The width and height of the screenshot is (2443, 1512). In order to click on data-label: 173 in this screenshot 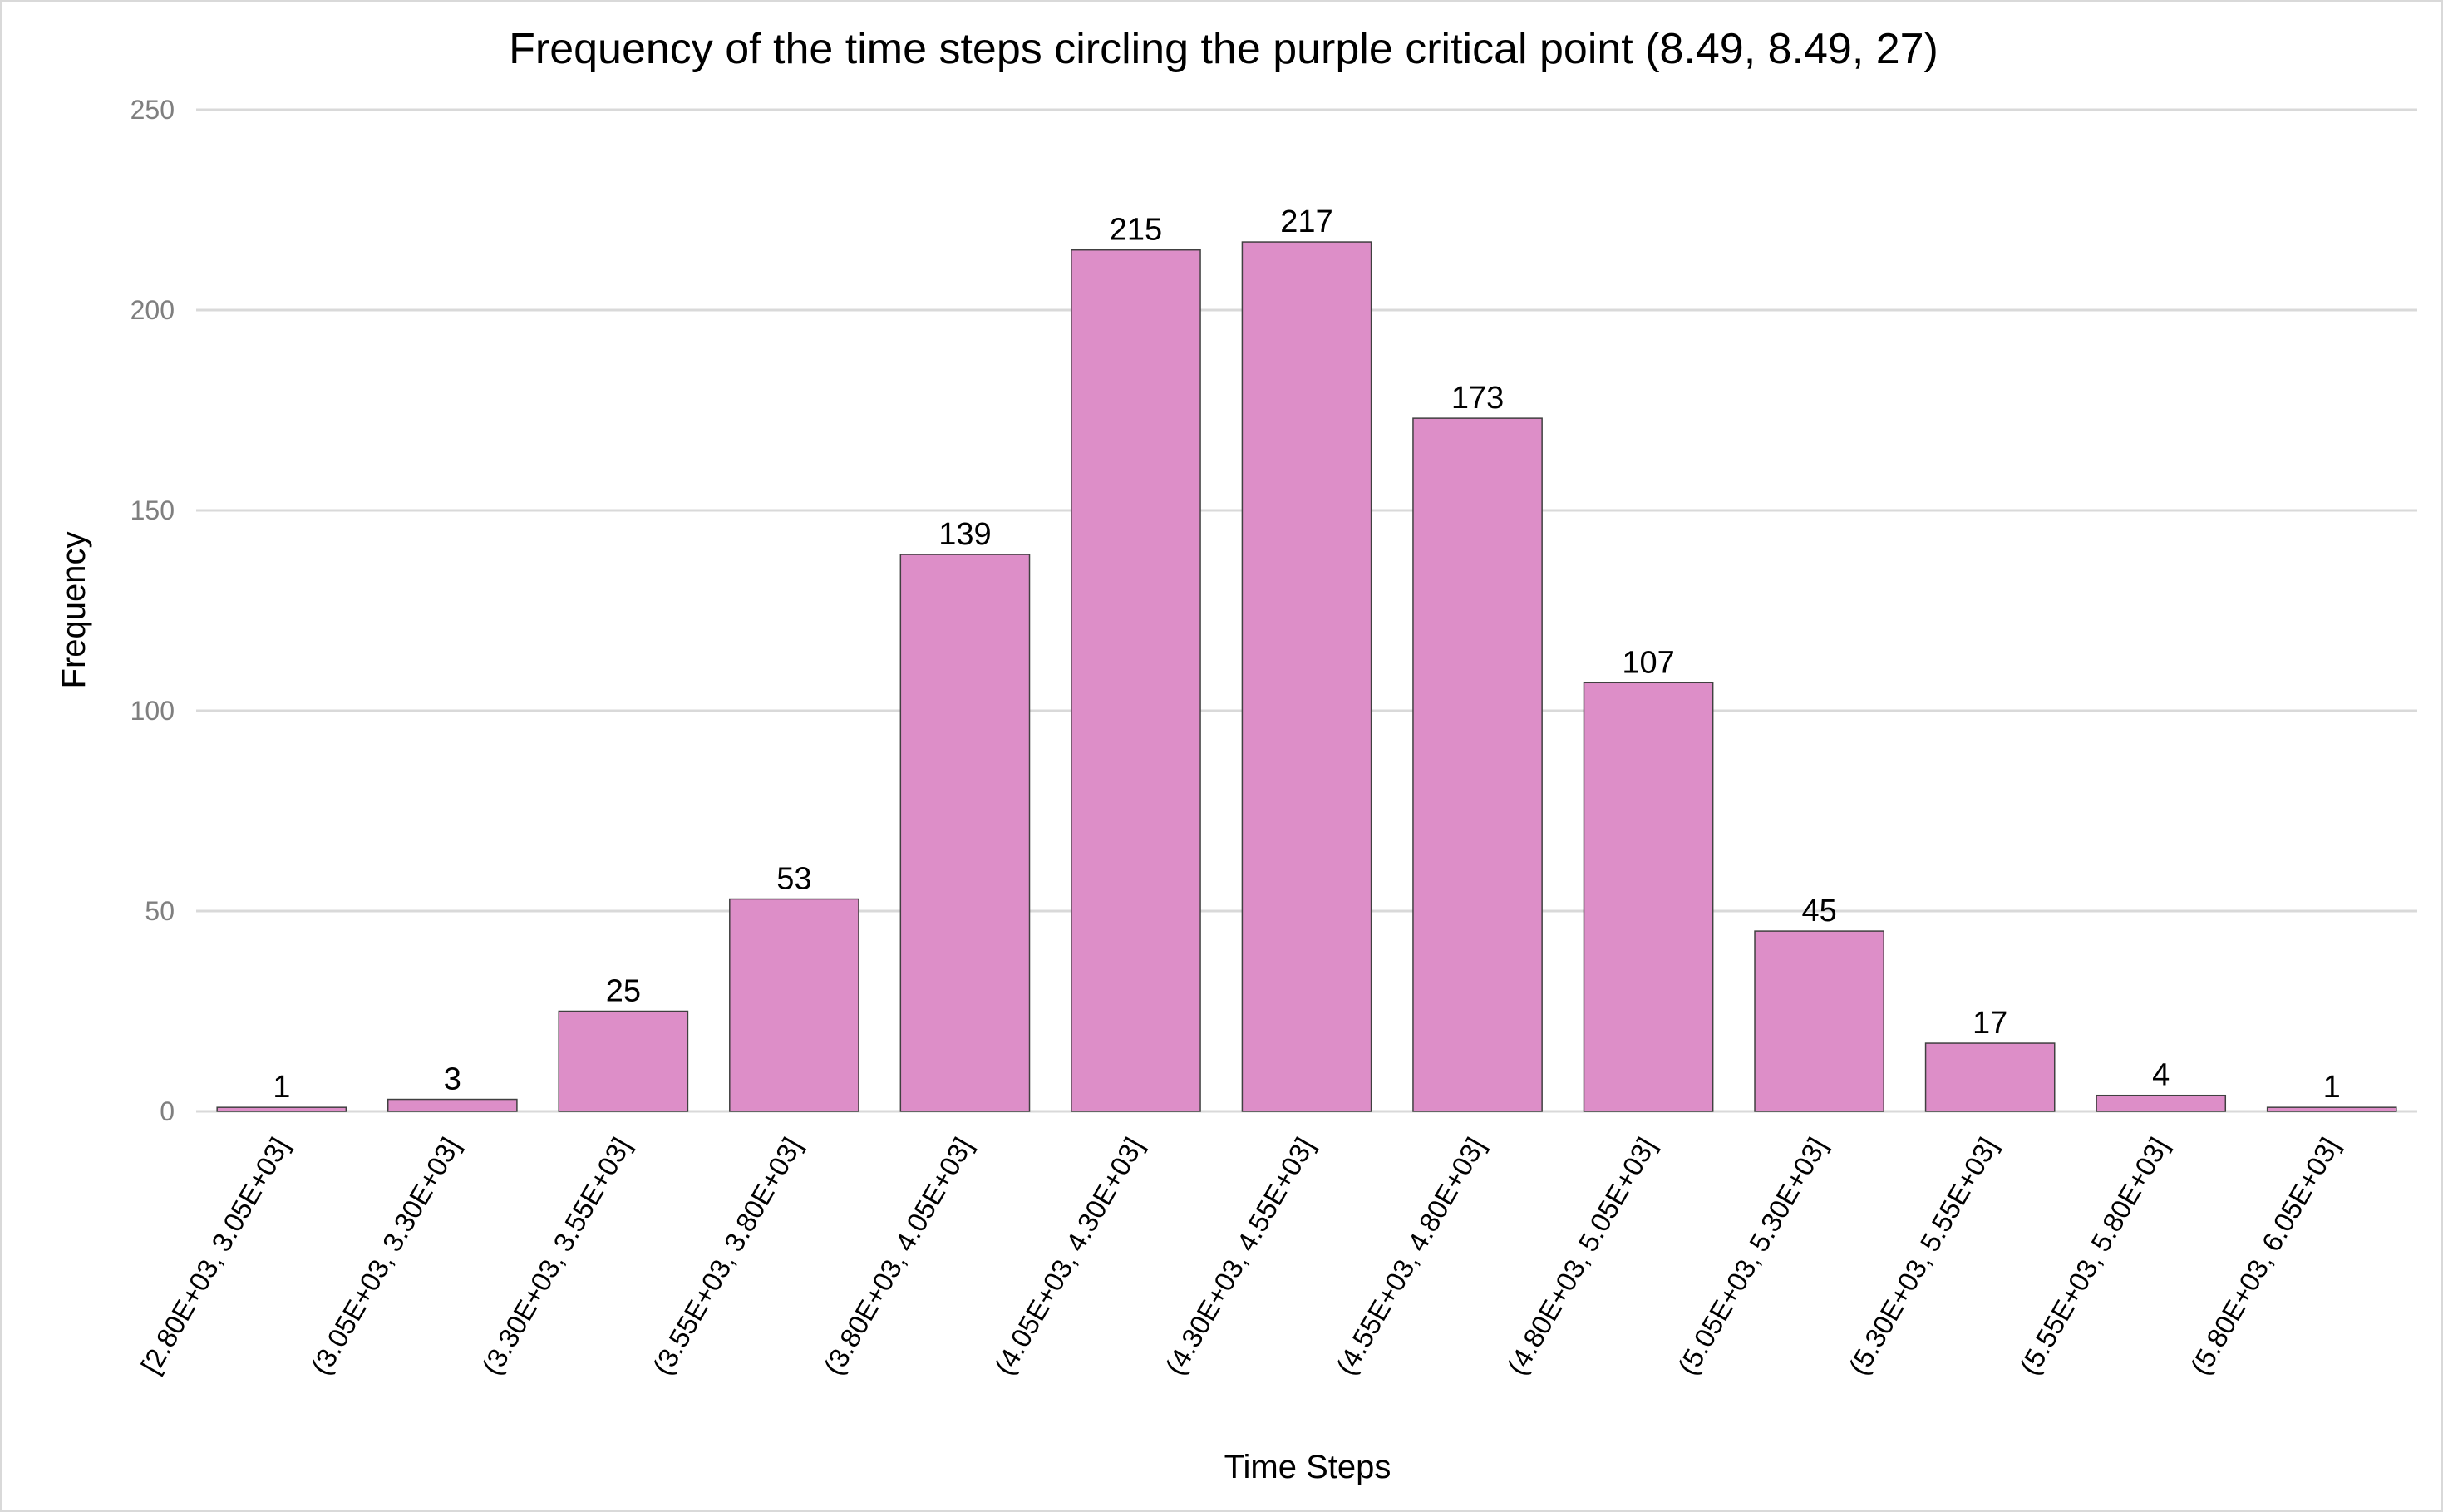, I will do `click(1478, 399)`.